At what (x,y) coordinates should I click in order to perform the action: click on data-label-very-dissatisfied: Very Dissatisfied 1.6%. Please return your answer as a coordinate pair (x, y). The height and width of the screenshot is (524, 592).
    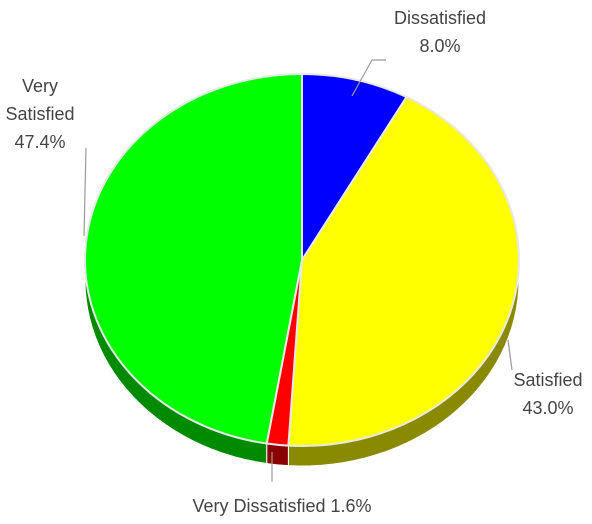
    Looking at the image, I should click on (281, 506).